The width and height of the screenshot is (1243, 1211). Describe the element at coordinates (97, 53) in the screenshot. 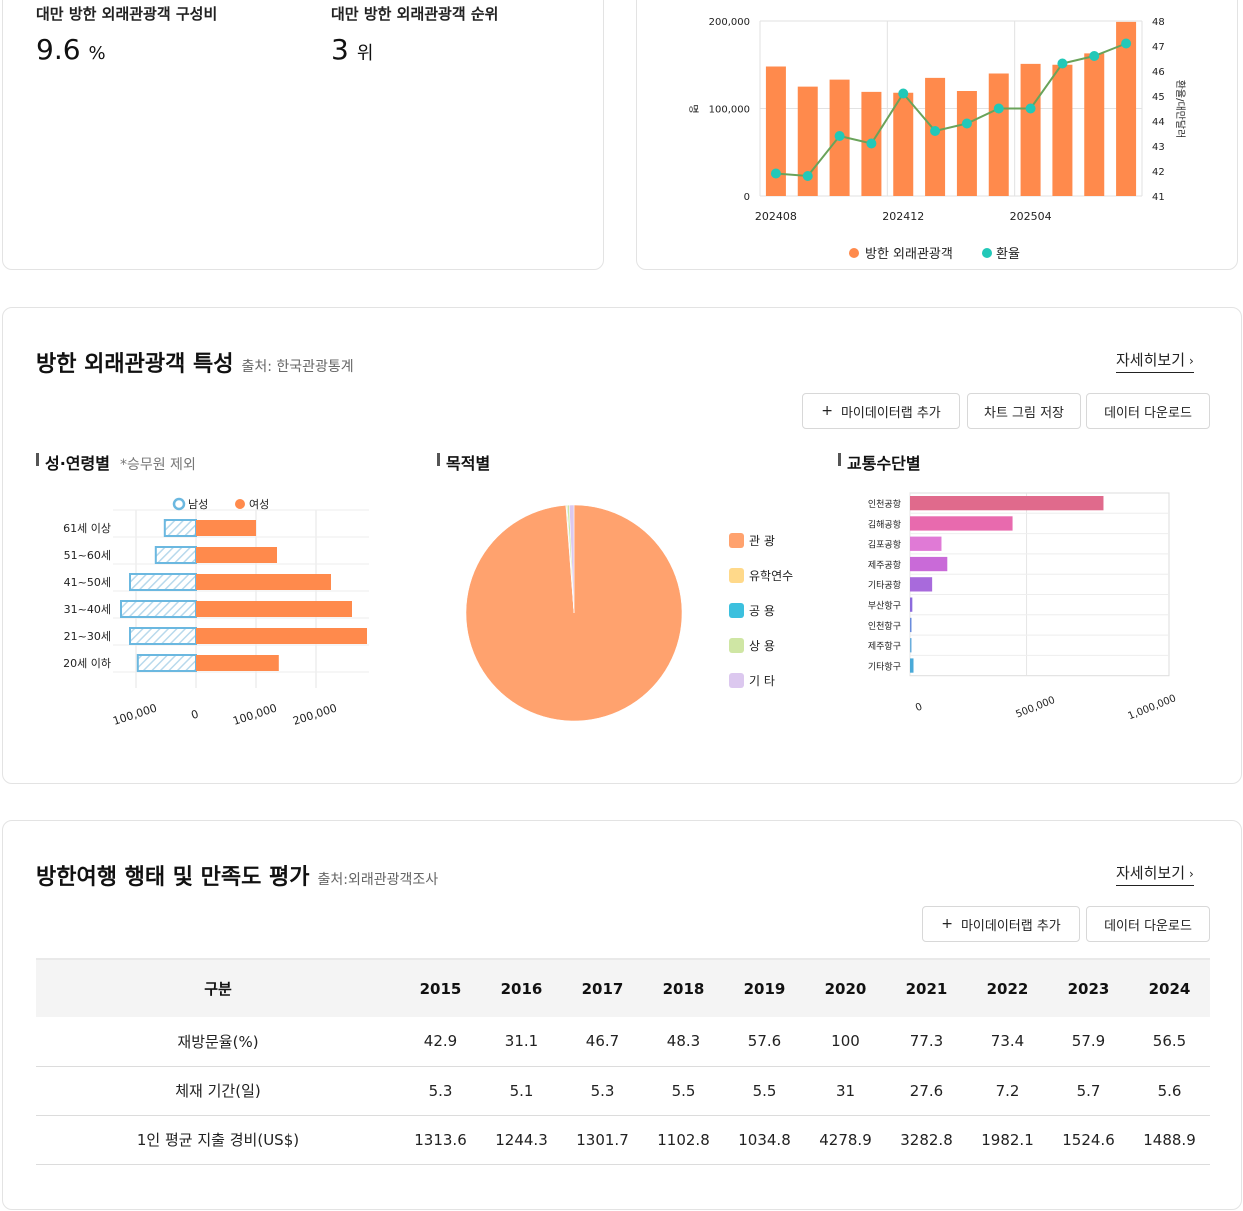

I see `kpi-share-unit: %` at that location.